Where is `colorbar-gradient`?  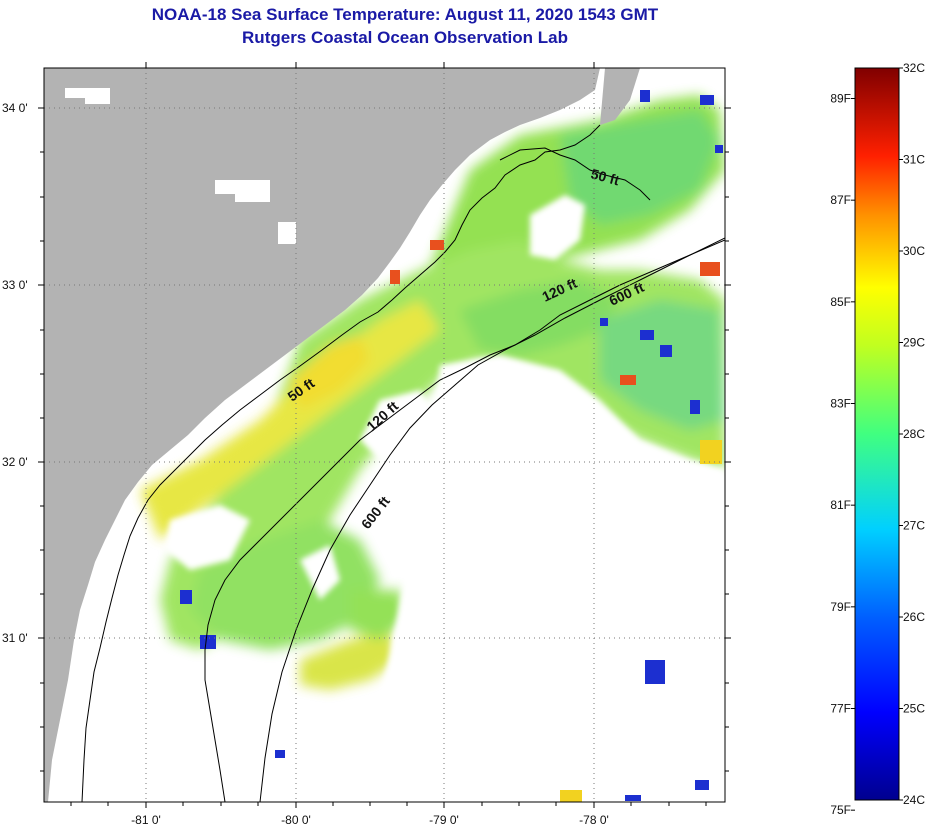 colorbar-gradient is located at coordinates (877, 434).